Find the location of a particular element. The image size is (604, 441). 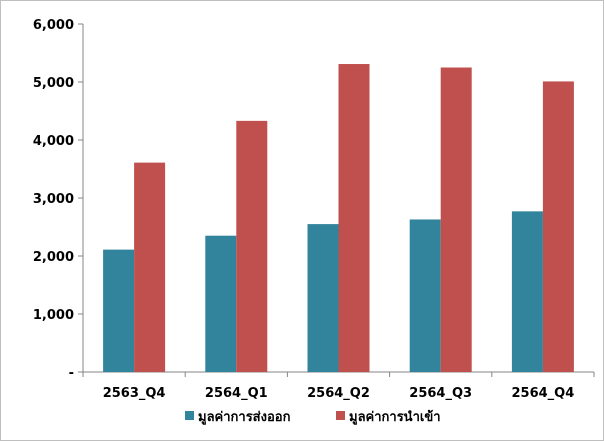

bar-import-2564_Q4 is located at coordinates (558, 227).